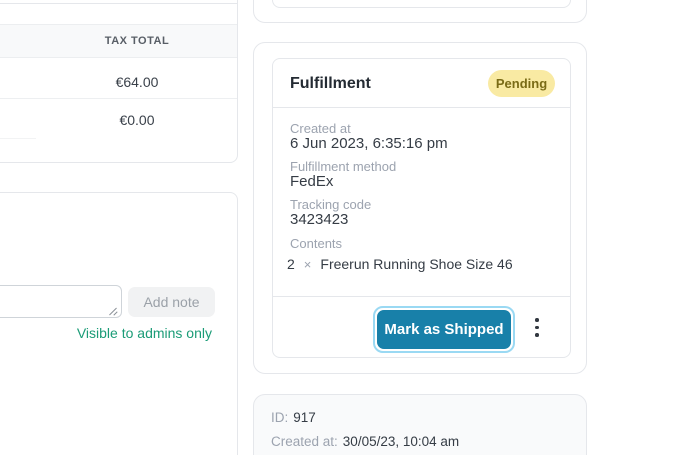 The width and height of the screenshot is (700, 455). What do you see at coordinates (137, 41) in the screenshot?
I see `tax-total-column-header: TAX TOTAL` at bounding box center [137, 41].